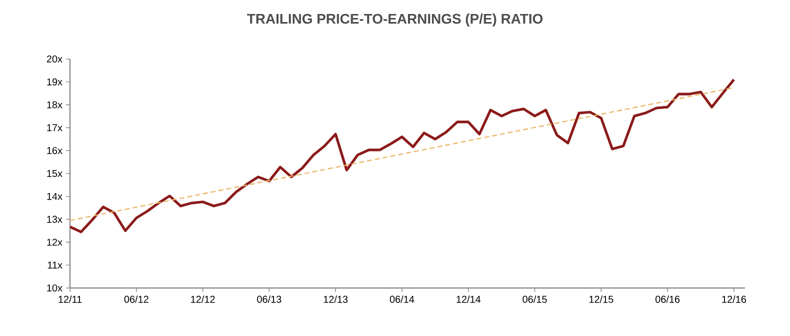 The width and height of the screenshot is (790, 336). Describe the element at coordinates (534, 299) in the screenshot. I see `x-tick-label: 06/15` at that location.